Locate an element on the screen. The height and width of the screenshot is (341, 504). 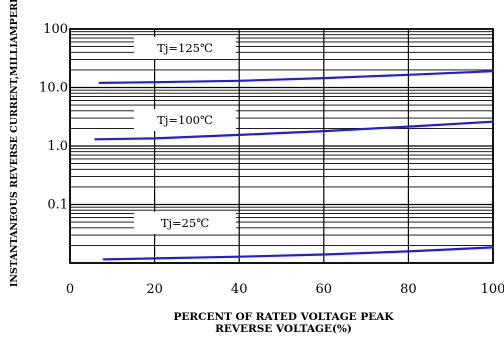
x-tick-label: 20 is located at coordinates (154, 289).